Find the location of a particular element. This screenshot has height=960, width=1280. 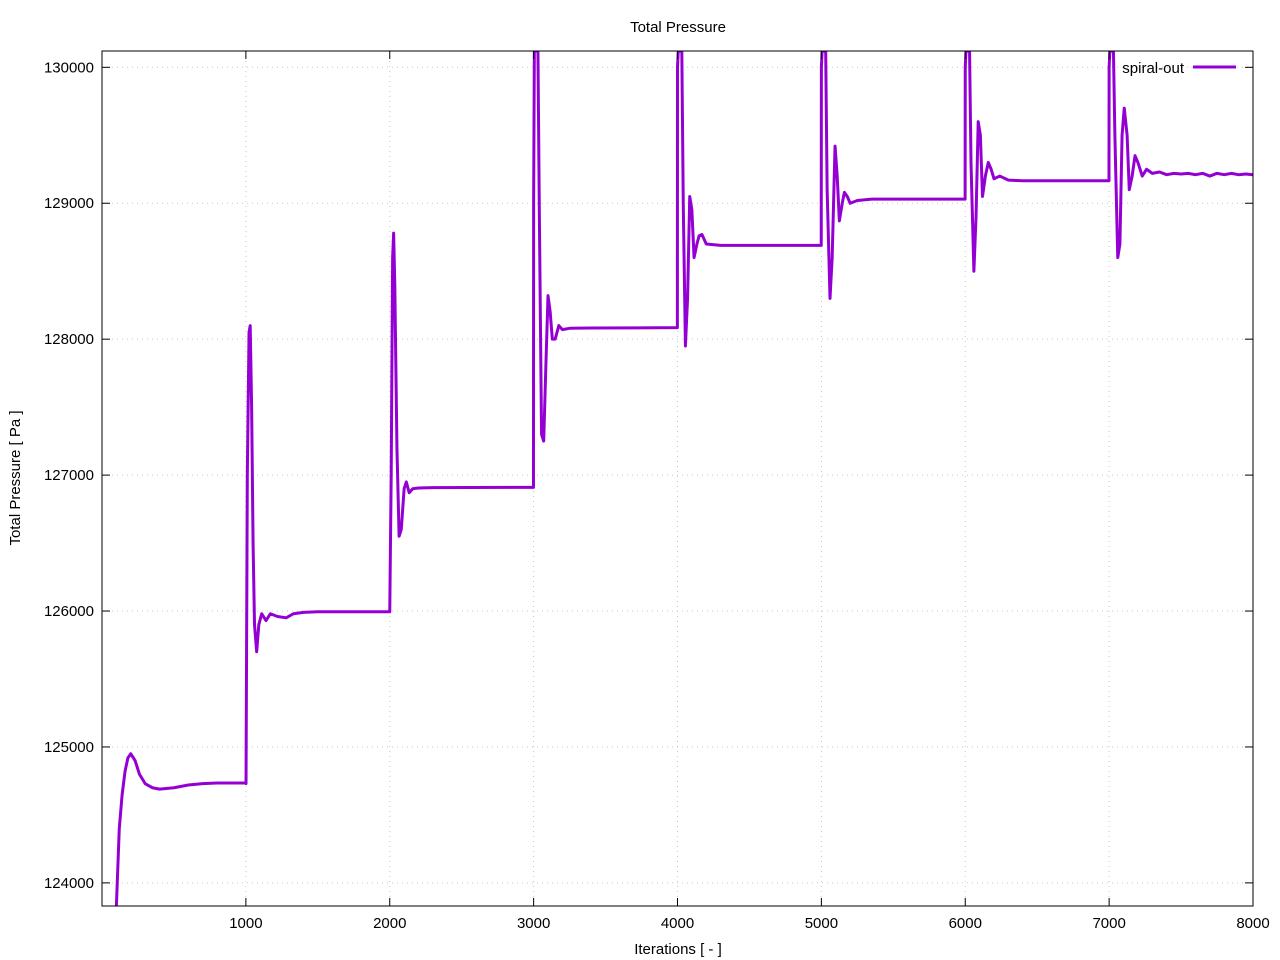

x-tick-label: 8000 is located at coordinates (1252, 923).